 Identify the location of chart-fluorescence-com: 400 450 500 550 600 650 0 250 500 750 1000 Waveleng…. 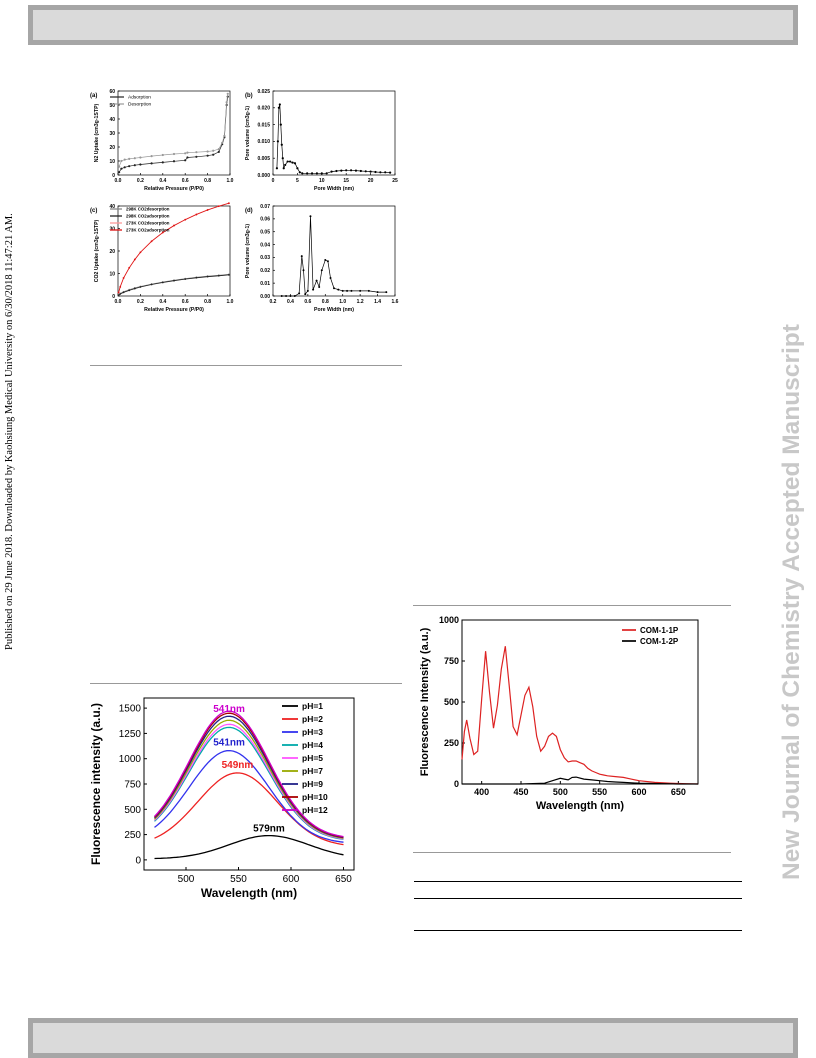
(559, 713).